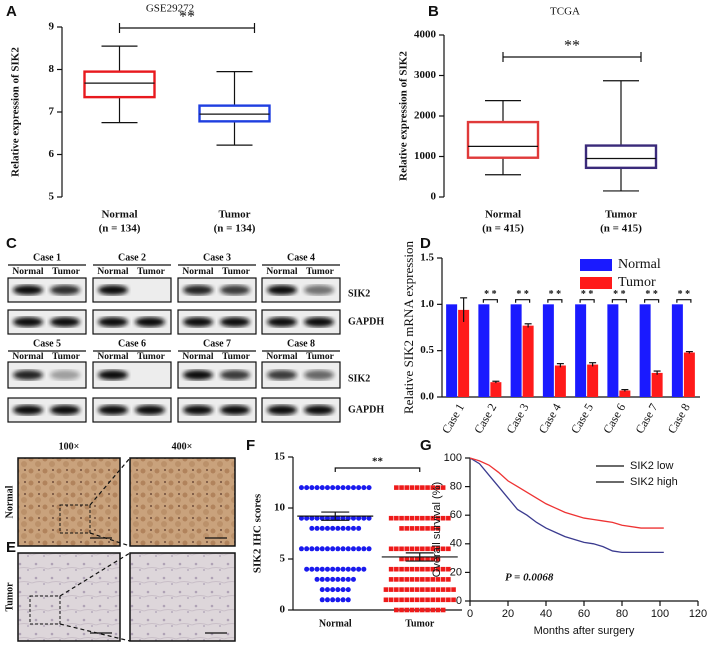  What do you see at coordinates (679, 418) in the screenshot?
I see `x-tick-label: Case 8` at bounding box center [679, 418].